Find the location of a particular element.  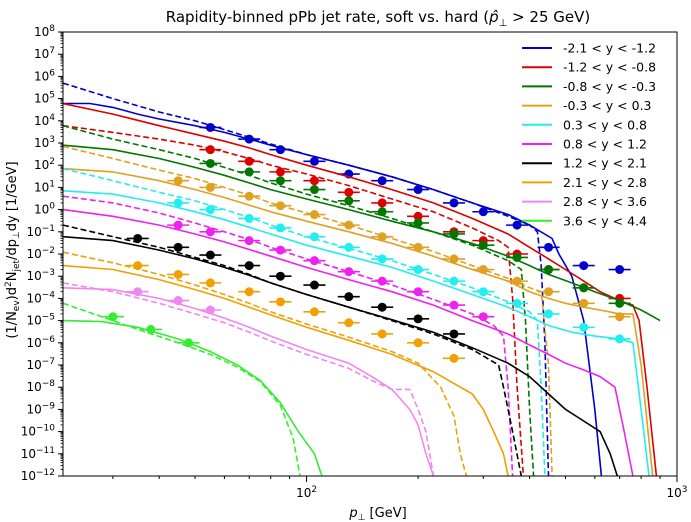

series-0-data-point is located at coordinates (584, 265).